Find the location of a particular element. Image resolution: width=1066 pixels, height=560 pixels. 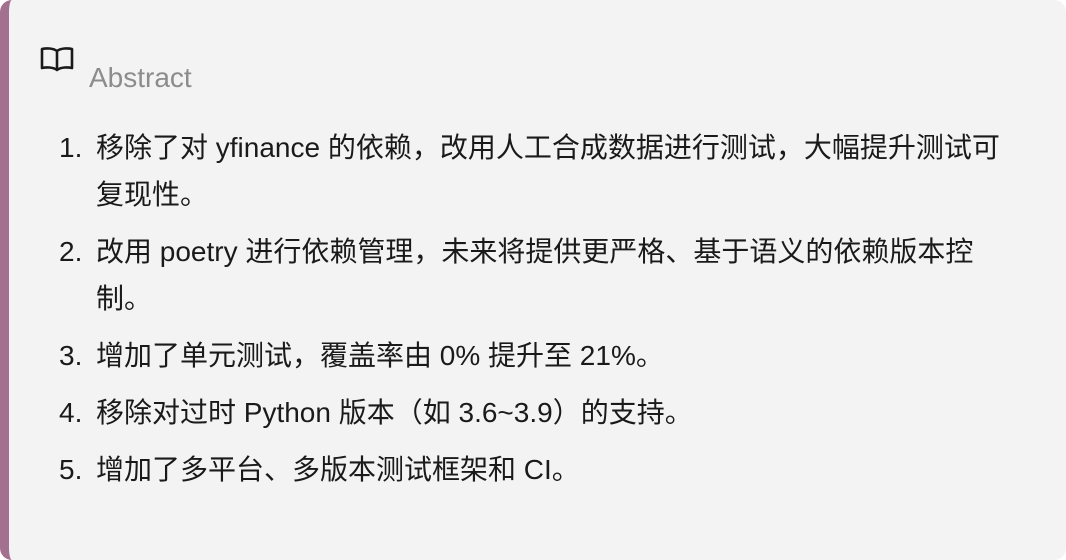

list-item: 3. 增加了单元测试，覆盖率由 0% 提升至 21%。 is located at coordinates (539, 355).